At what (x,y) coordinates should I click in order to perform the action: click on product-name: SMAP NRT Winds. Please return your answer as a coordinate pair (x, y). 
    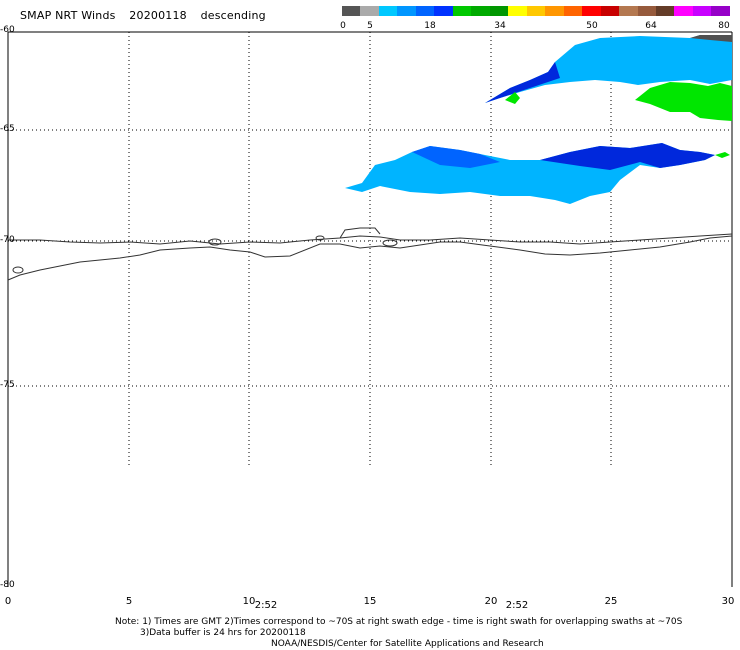
    Looking at the image, I should click on (68, 15).